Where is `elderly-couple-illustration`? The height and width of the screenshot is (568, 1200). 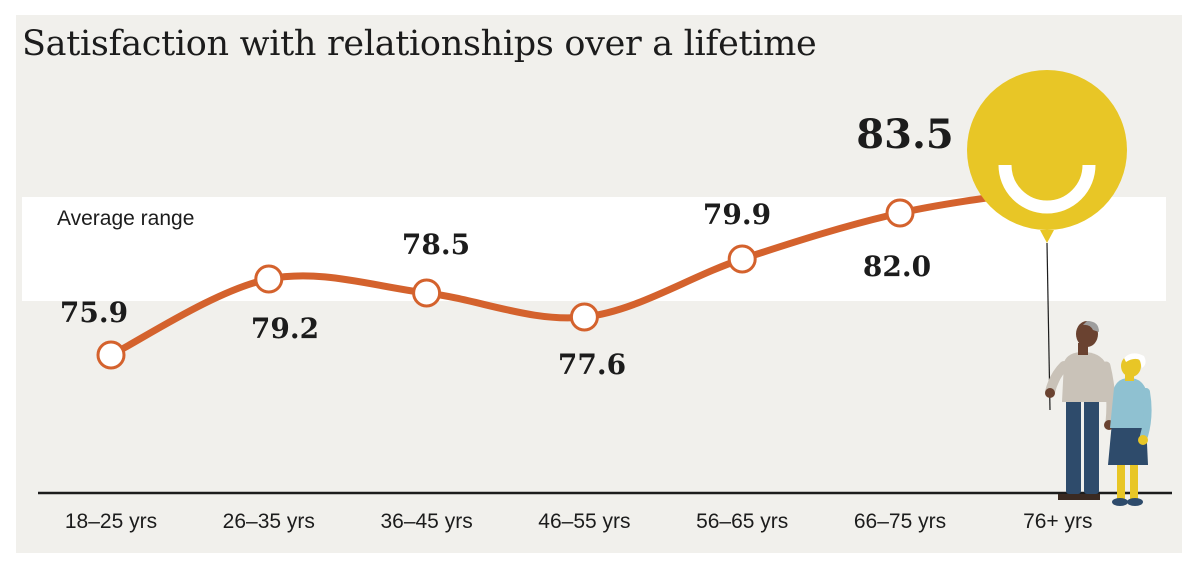
elderly-couple-illustration is located at coordinates (1098, 413).